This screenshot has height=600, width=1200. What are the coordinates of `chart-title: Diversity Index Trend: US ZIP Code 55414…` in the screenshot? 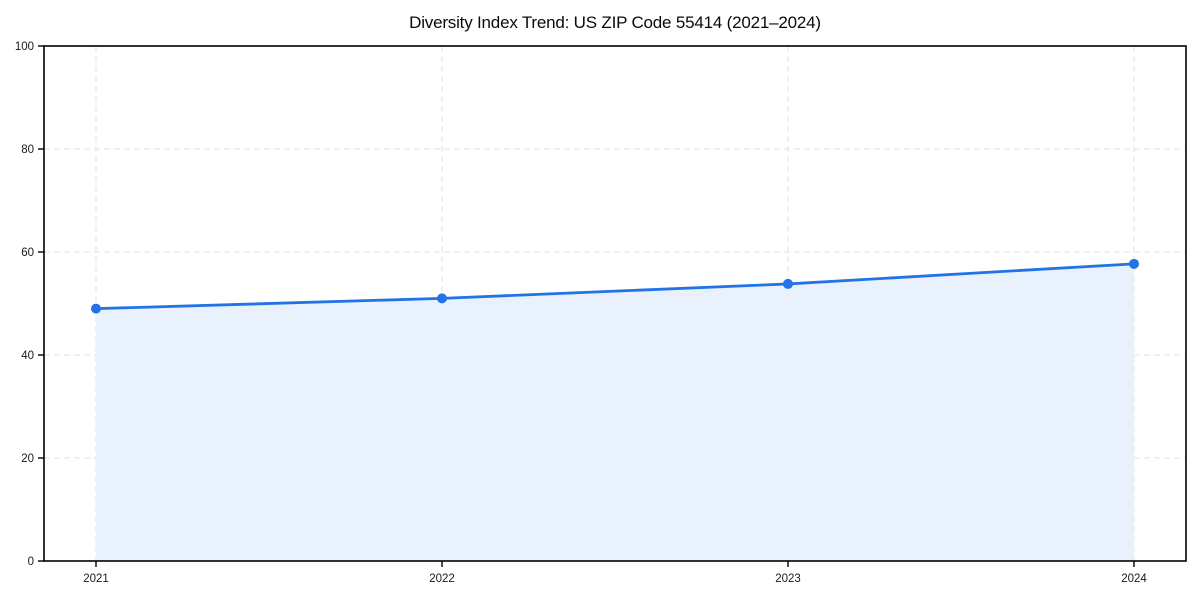 It's located at (615, 22).